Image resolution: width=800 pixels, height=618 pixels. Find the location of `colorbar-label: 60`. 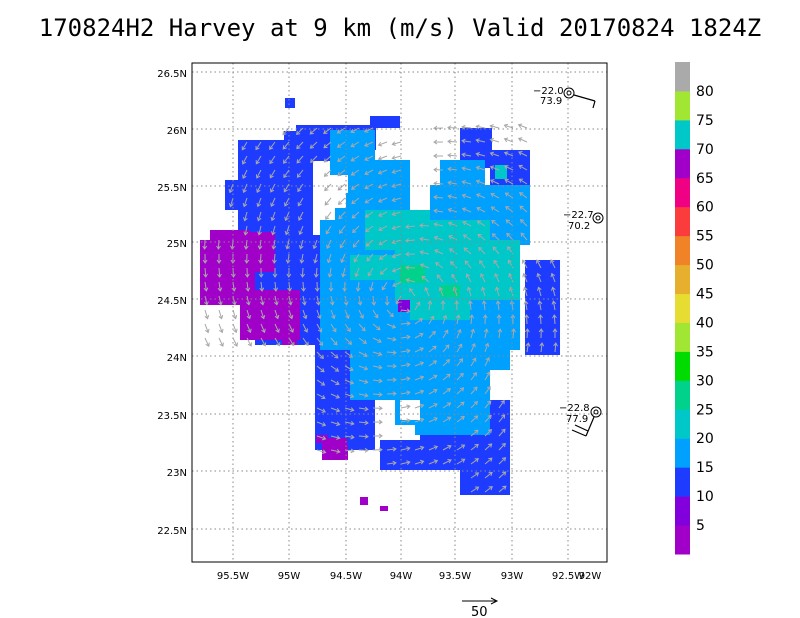

colorbar-label: 60 is located at coordinates (705, 208).